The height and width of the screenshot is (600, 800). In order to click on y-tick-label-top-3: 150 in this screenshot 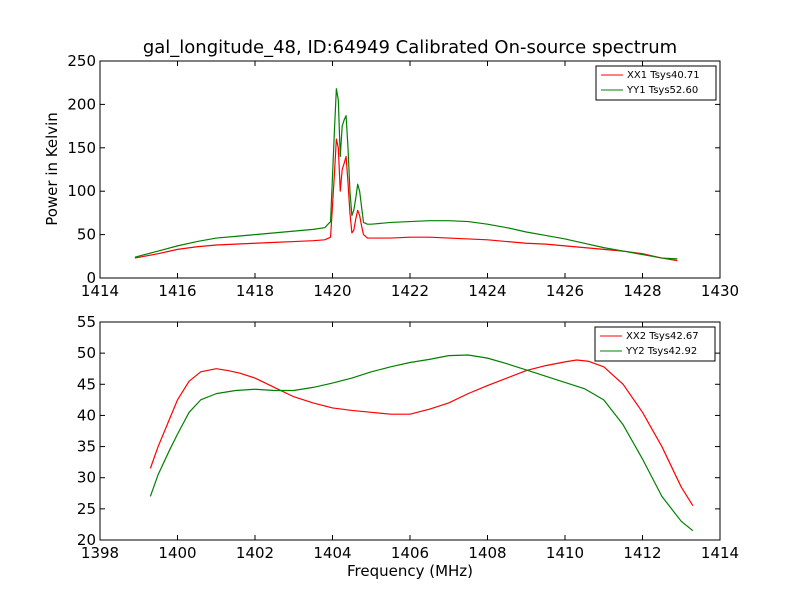, I will do `click(81, 148)`.